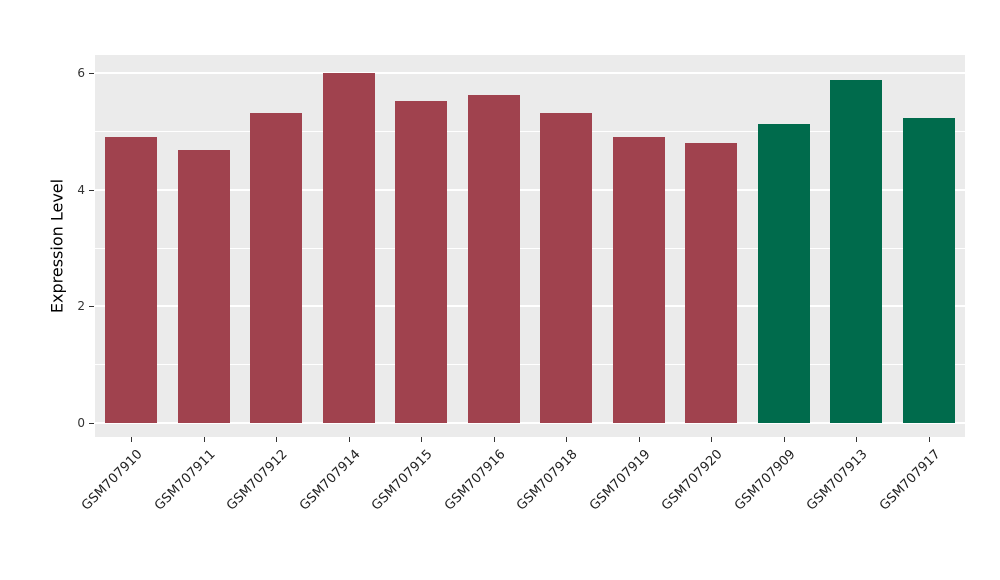 Image resolution: width=1000 pixels, height=580 pixels. Describe the element at coordinates (493, 259) in the screenshot. I see `bar-GSM707916` at that location.